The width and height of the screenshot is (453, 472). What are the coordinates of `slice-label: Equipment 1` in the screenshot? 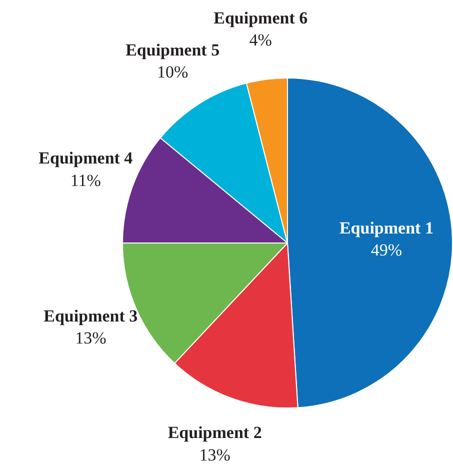 It's located at (386, 228).